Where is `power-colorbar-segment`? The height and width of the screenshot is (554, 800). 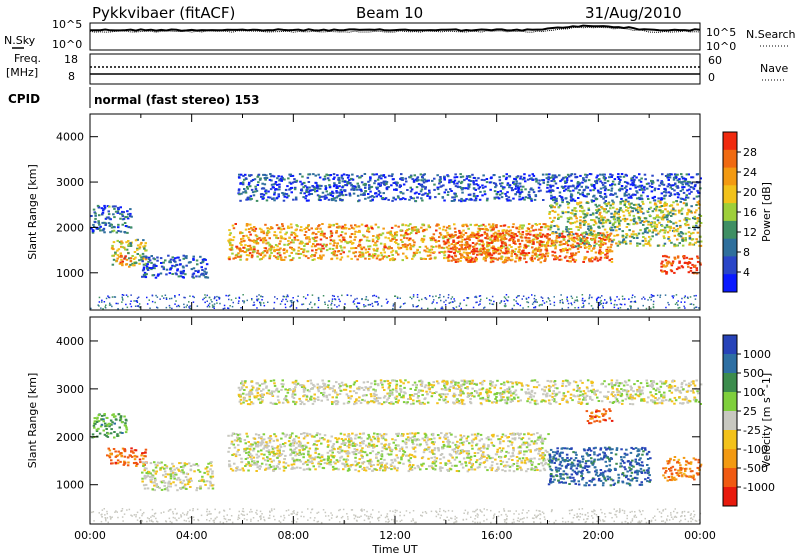
power-colorbar-segment is located at coordinates (730, 283).